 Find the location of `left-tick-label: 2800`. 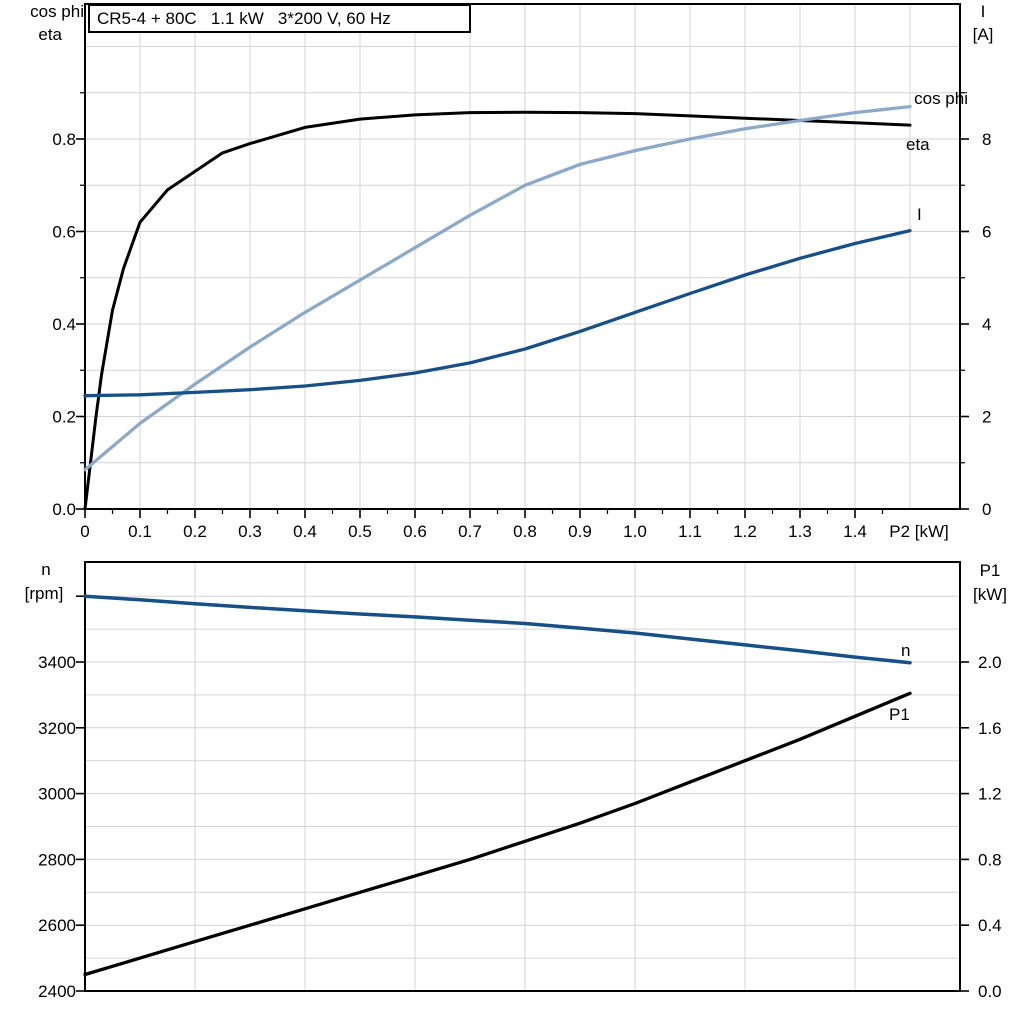

left-tick-label: 2800 is located at coordinates (57, 859).